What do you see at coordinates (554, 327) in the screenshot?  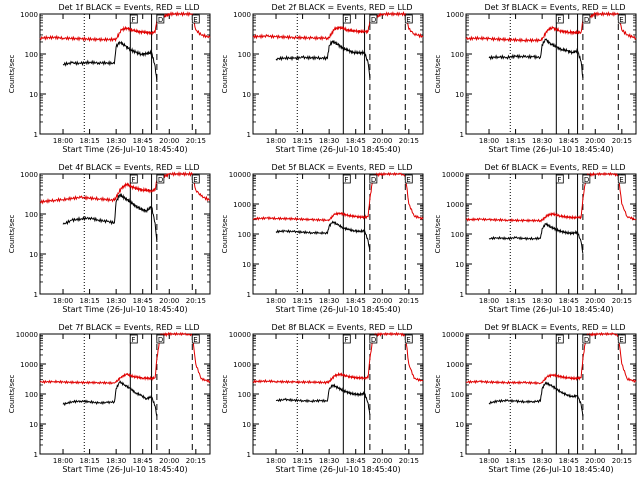 I see `chart-title: Det 9f BLACK = Events, RED = LLD` at bounding box center [554, 327].